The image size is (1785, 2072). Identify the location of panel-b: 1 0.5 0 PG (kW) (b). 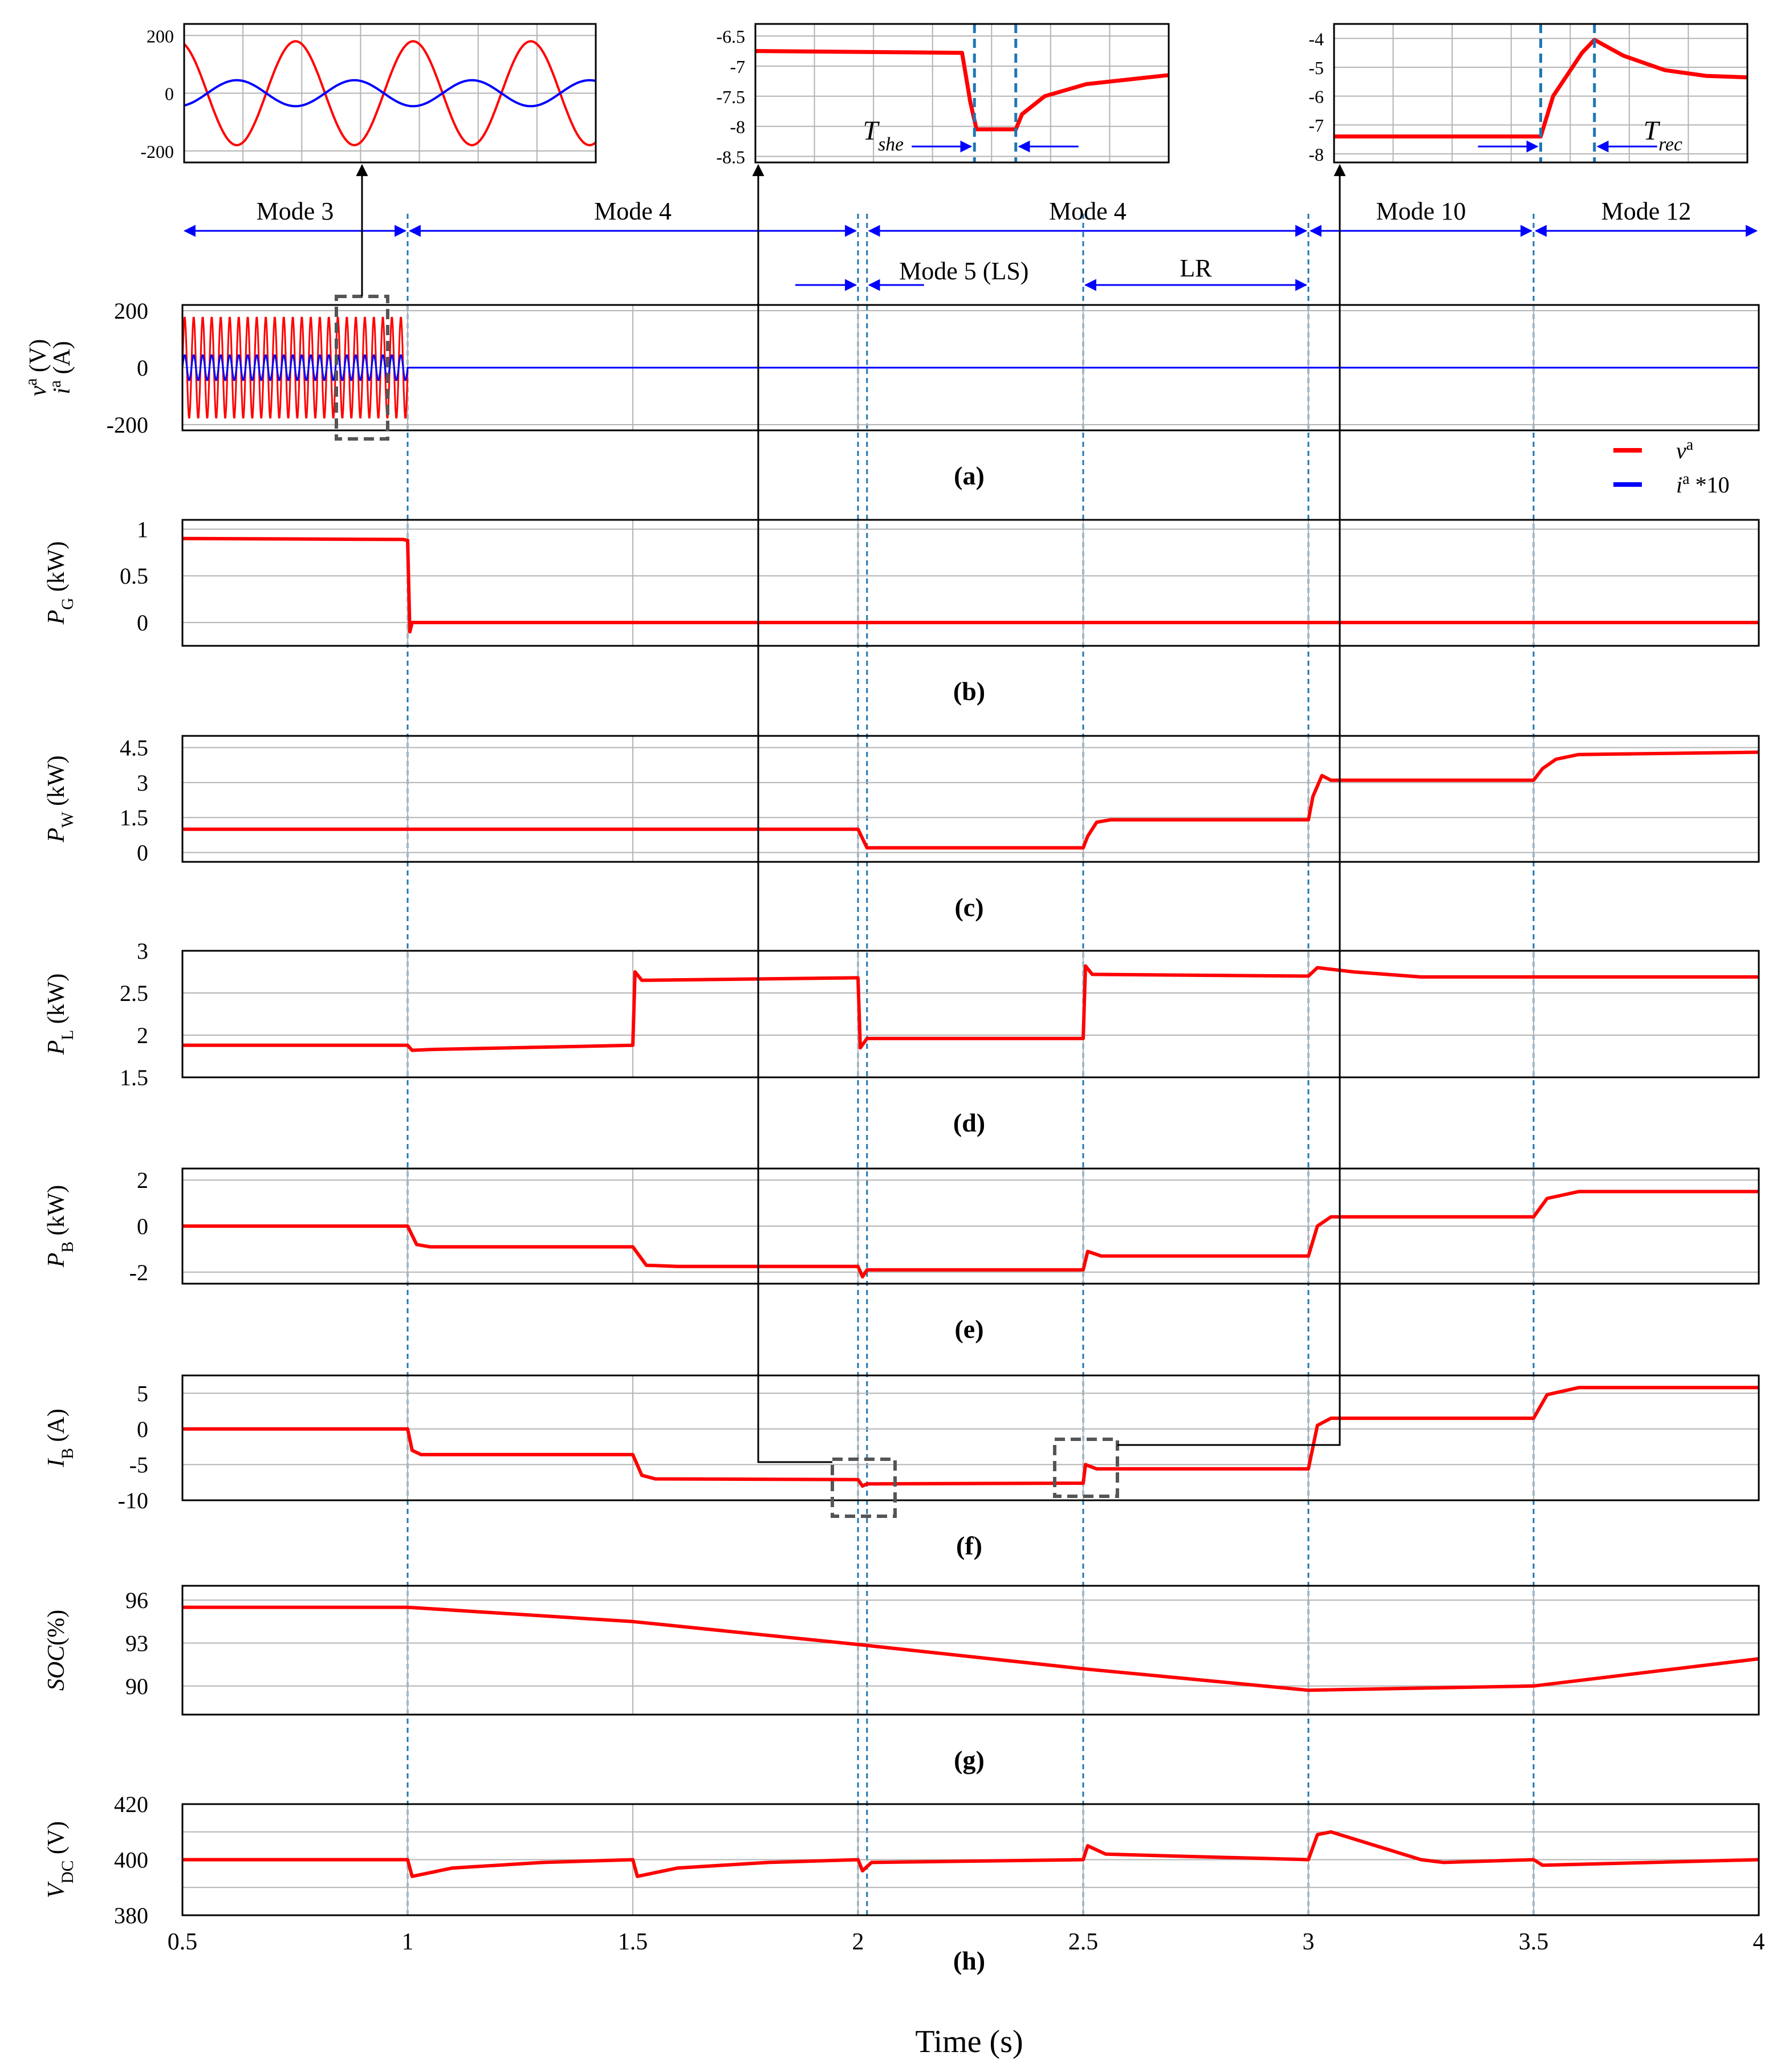
(902, 611).